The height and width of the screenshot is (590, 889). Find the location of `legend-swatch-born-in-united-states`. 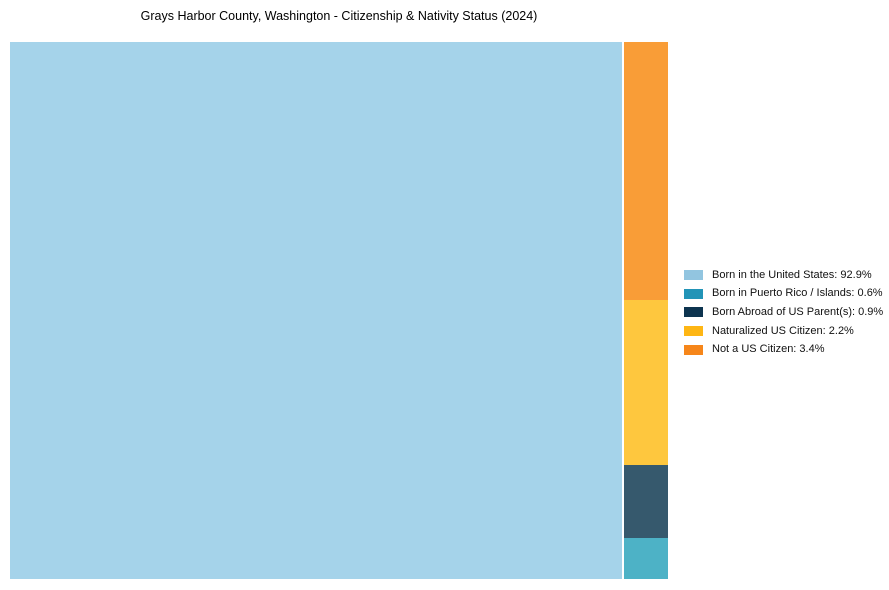

legend-swatch-born-in-united-states is located at coordinates (693, 275).